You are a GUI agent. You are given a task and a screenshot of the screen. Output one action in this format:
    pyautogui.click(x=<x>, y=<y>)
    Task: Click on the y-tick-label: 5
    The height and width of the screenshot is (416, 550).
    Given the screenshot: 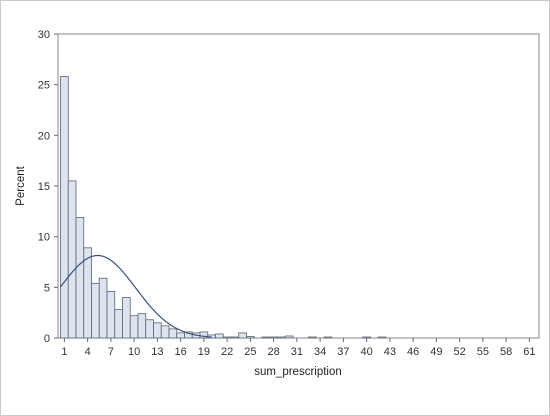 What is the action you would take?
    pyautogui.click(x=47, y=288)
    